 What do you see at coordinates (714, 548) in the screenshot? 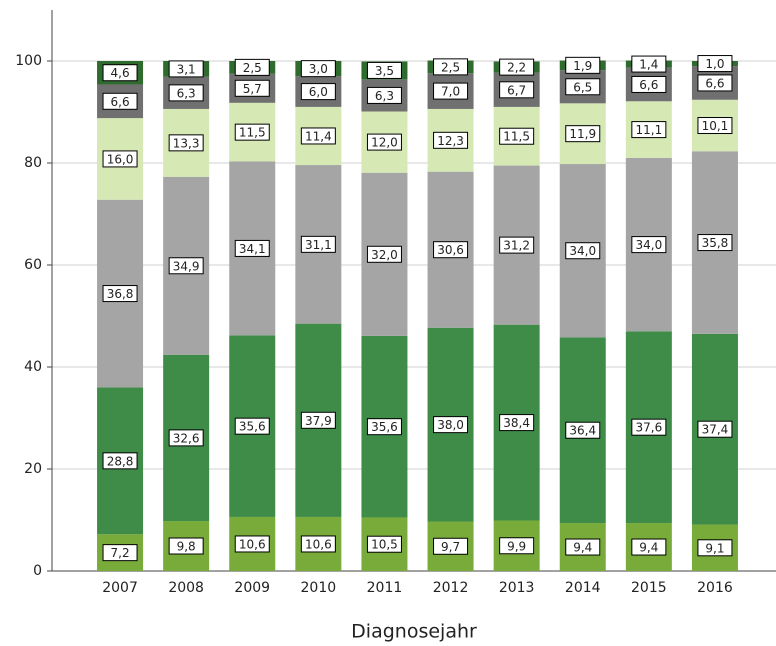
I see `value-label: 9,1` at bounding box center [714, 548].